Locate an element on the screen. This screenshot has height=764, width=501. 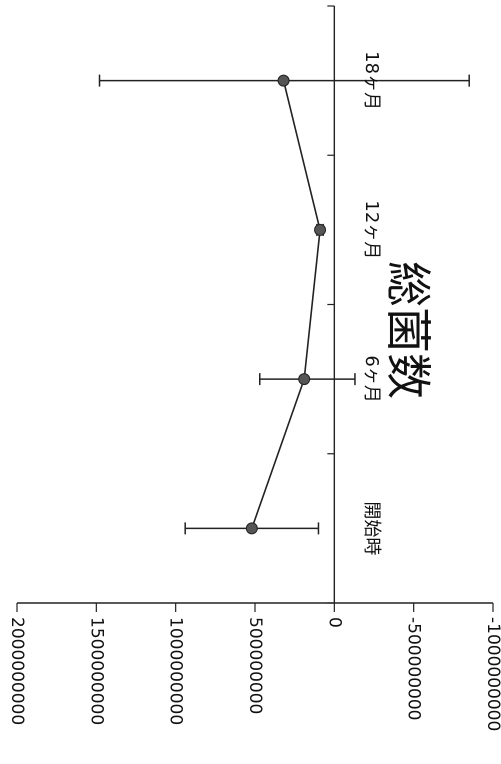
category-label: 開始時 is located at coordinates (371, 528).